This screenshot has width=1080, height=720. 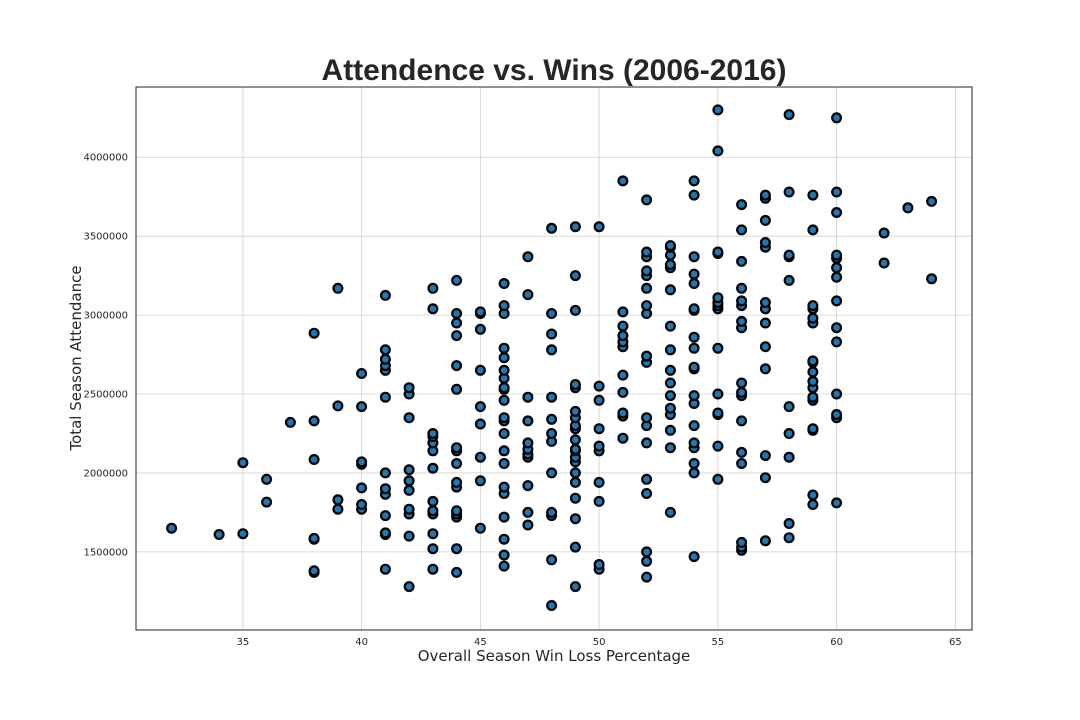 I want to click on x-tick-label: 45, so click(x=480, y=642).